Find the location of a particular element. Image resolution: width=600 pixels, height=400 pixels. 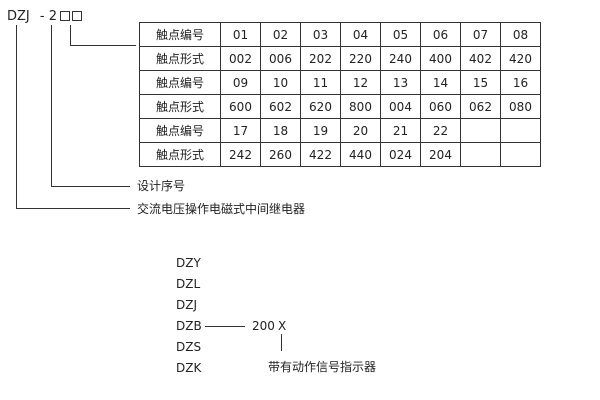

table-cell: 620 is located at coordinates (320, 106).